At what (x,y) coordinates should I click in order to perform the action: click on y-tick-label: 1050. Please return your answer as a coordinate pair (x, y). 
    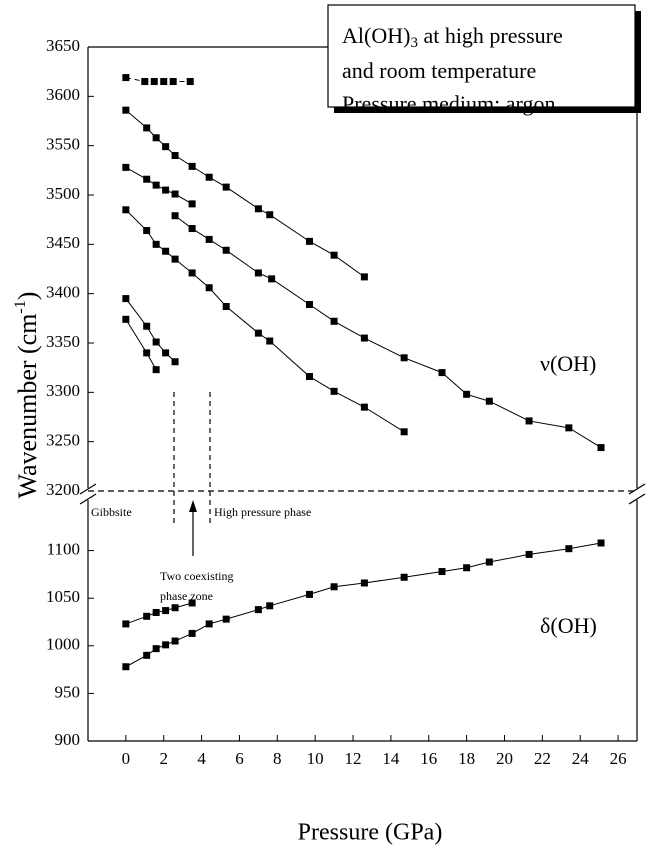
    Looking at the image, I should click on (63, 596).